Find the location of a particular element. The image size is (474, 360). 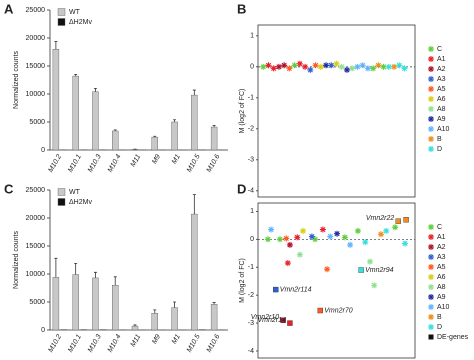

legend-label: ΔH2Mv is located at coordinates (80, 22).